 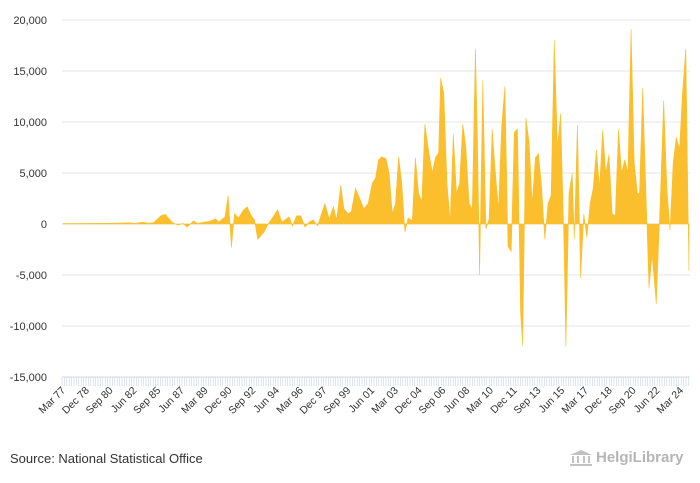 What do you see at coordinates (671, 401) in the screenshot?
I see `x-tick-label: Mar 24` at bounding box center [671, 401].